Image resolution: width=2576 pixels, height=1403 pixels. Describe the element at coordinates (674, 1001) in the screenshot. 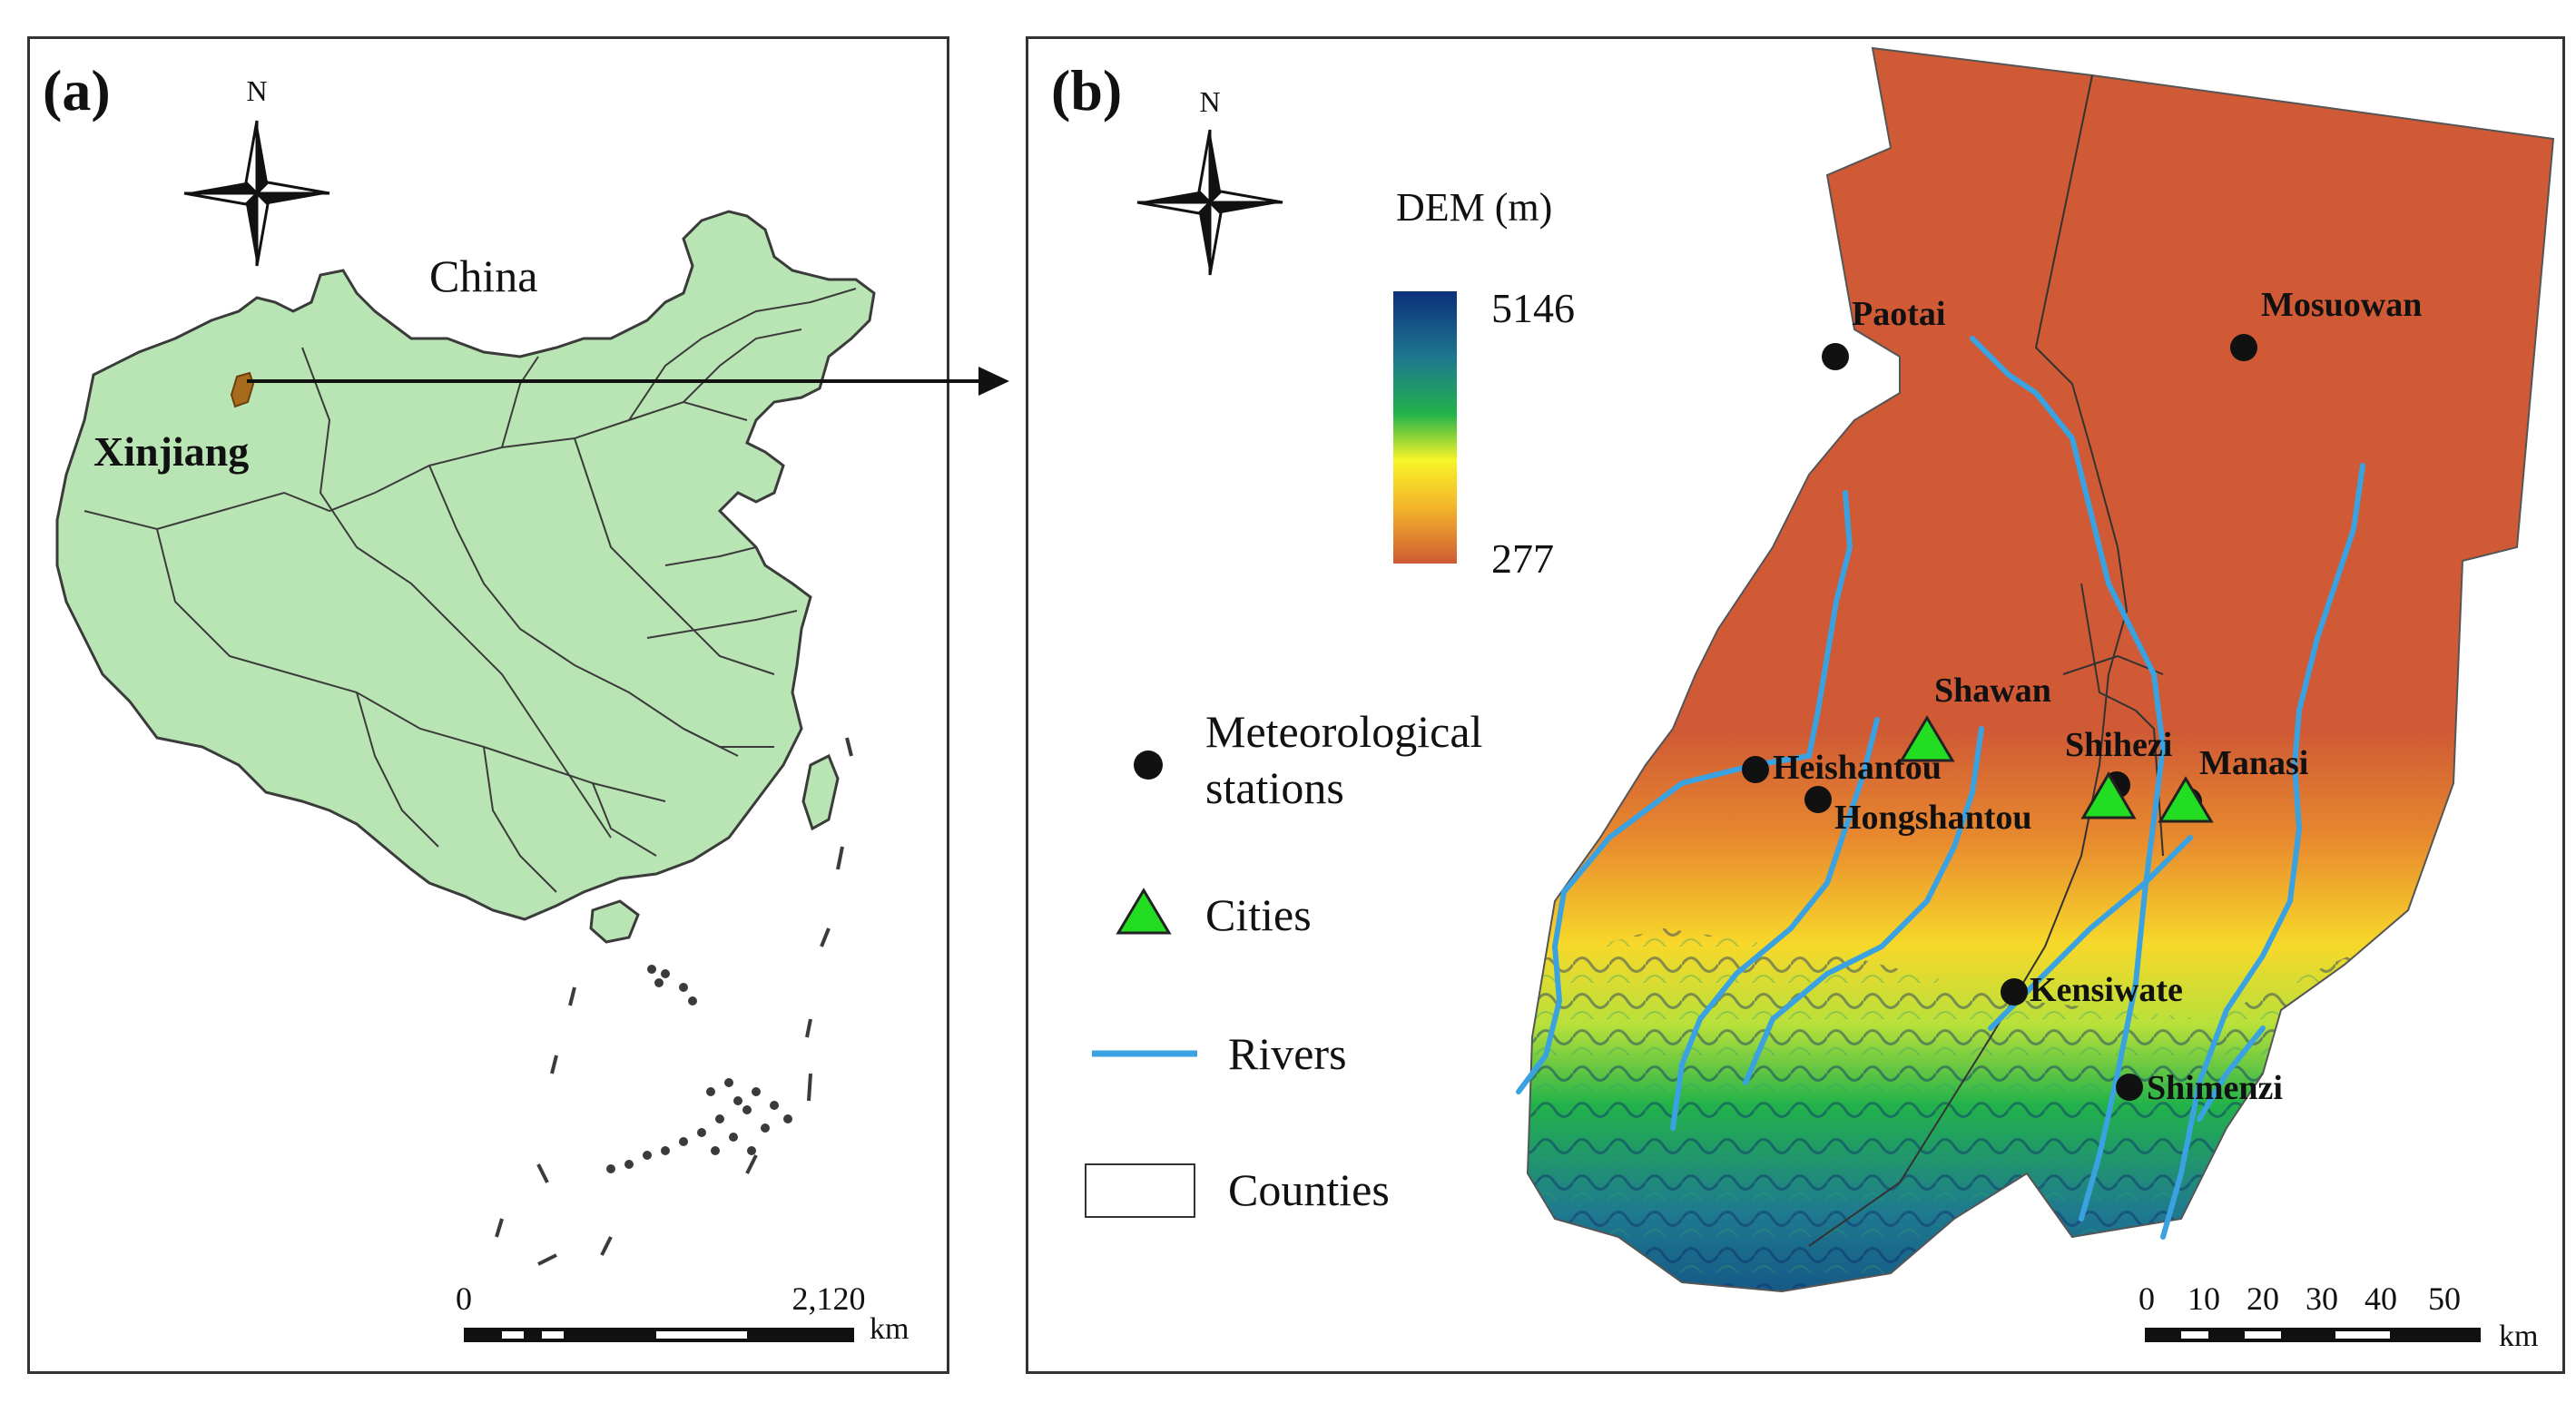

I see `south-china-sea-islands` at that location.